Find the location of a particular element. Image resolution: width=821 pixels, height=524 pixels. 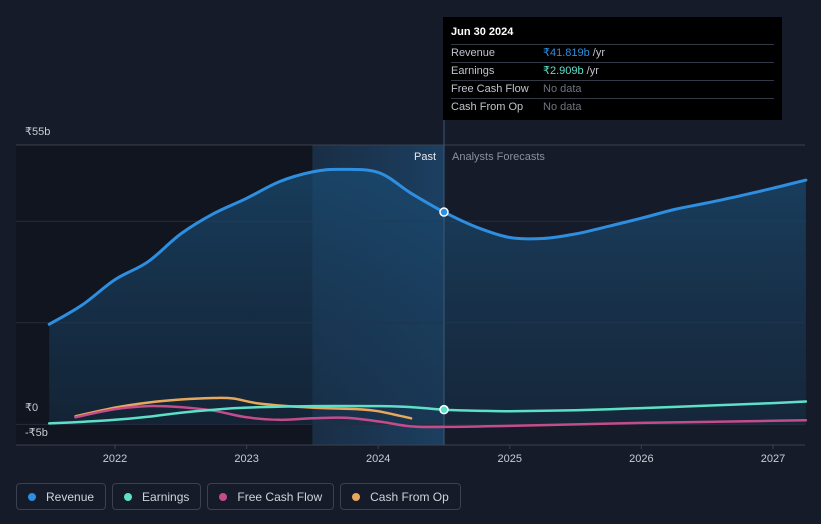

y-tick-label: -₹5b is located at coordinates (36, 433).